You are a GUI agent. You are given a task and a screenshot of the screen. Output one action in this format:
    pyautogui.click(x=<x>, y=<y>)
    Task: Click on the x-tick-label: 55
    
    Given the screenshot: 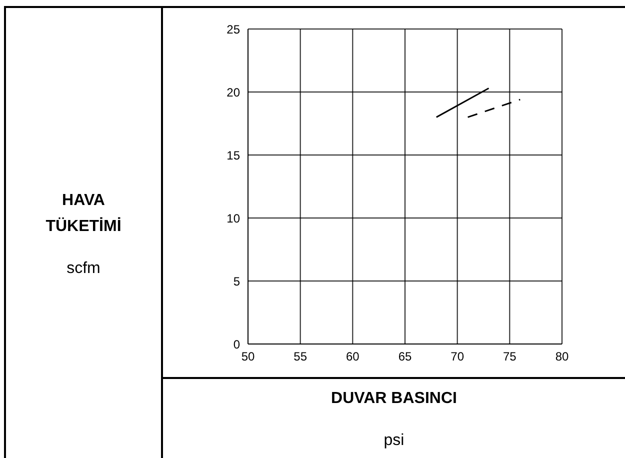 What is the action you would take?
    pyautogui.click(x=301, y=357)
    